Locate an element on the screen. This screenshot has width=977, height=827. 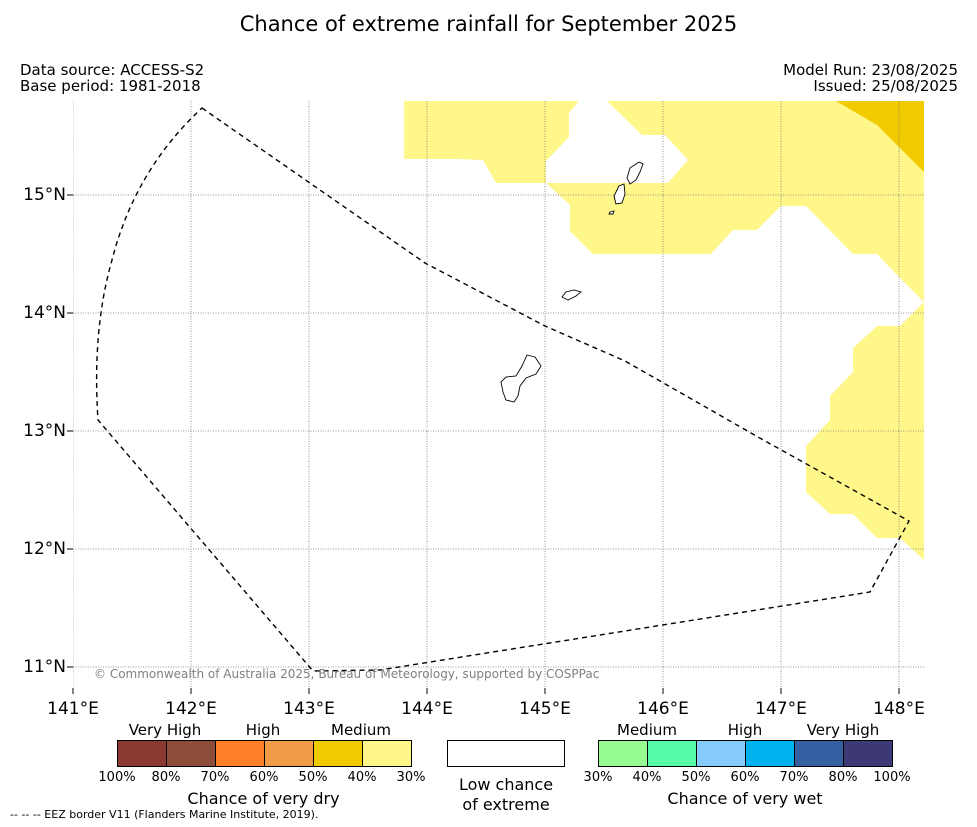
x-tick-label: 146°E is located at coordinates (663, 709).